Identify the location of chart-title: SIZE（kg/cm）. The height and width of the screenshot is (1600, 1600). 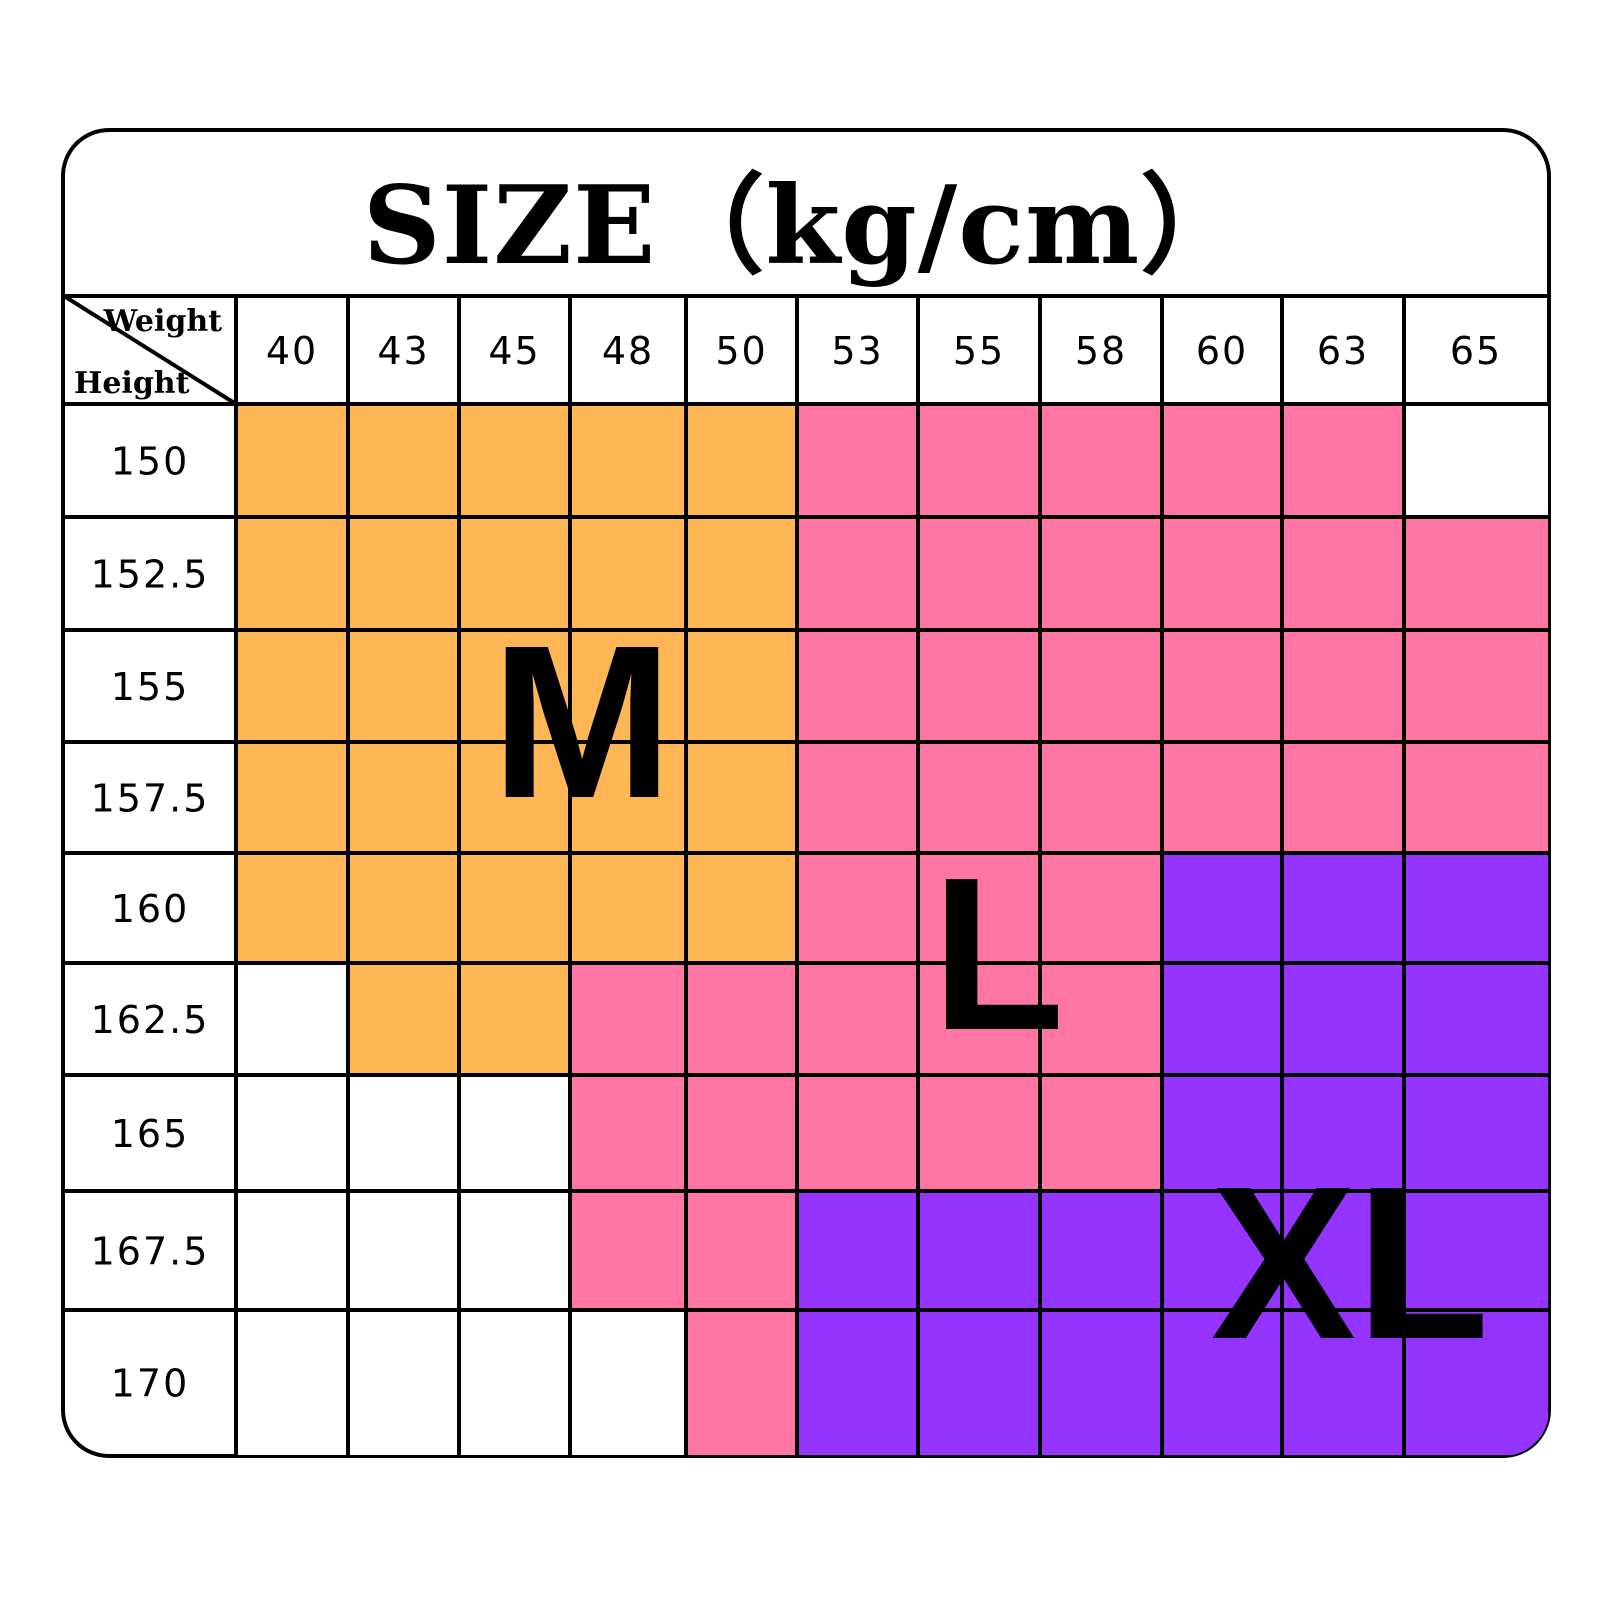
(806, 226).